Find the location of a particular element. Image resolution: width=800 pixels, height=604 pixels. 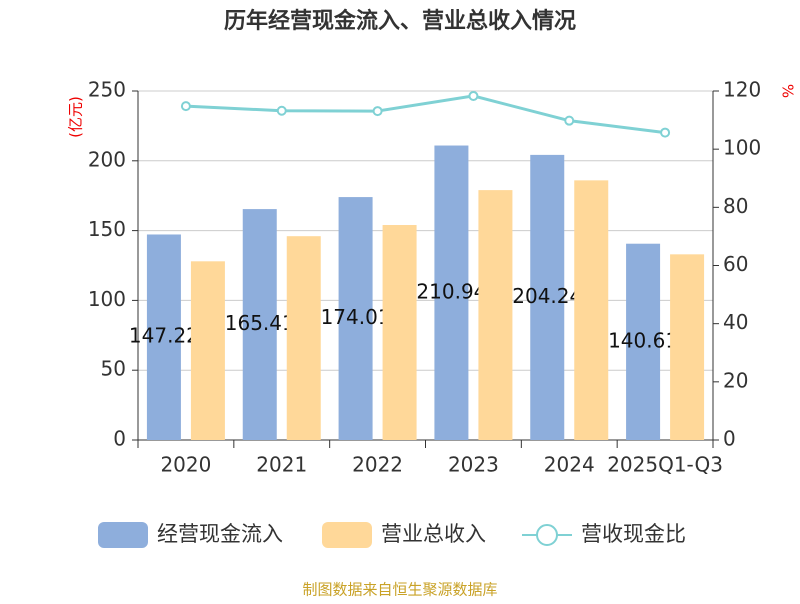

x-tick-label: 2023 is located at coordinates (473, 465).